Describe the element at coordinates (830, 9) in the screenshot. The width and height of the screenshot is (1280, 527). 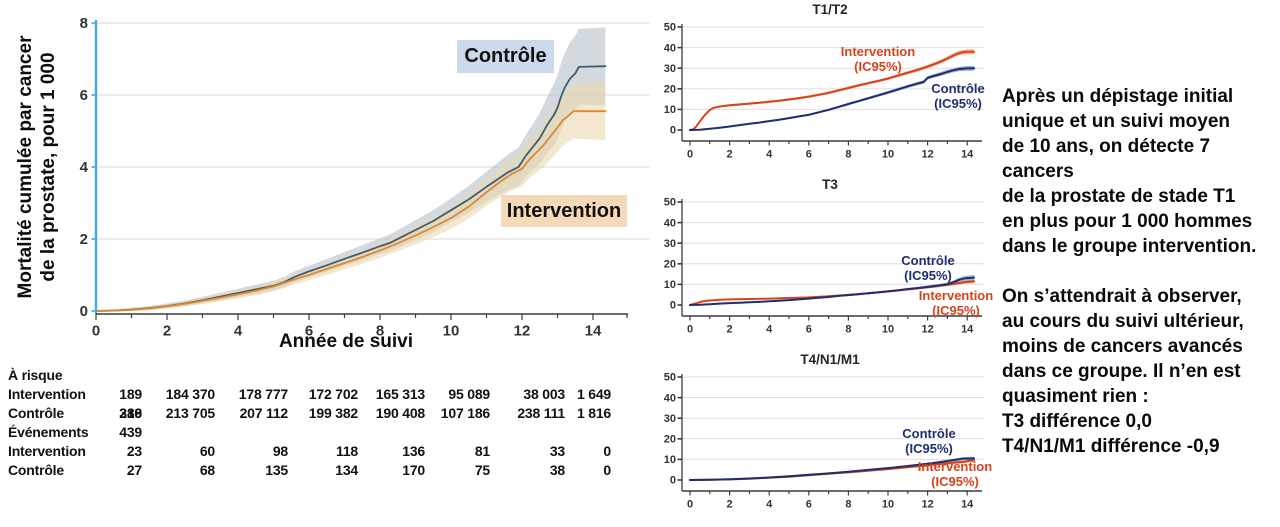
I see `chart-title-t1t2: T1/T2` at that location.